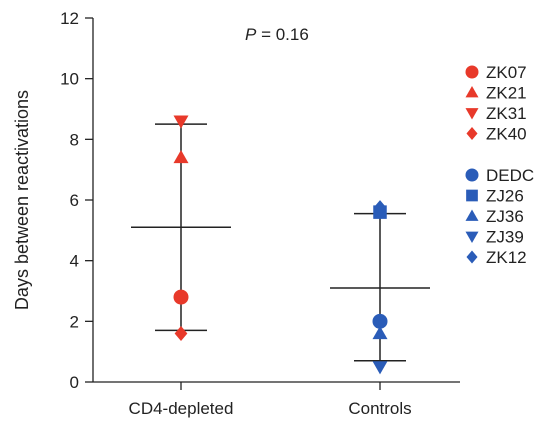  What do you see at coordinates (472, 215) in the screenshot?
I see `legend-marker-zj36` at bounding box center [472, 215].